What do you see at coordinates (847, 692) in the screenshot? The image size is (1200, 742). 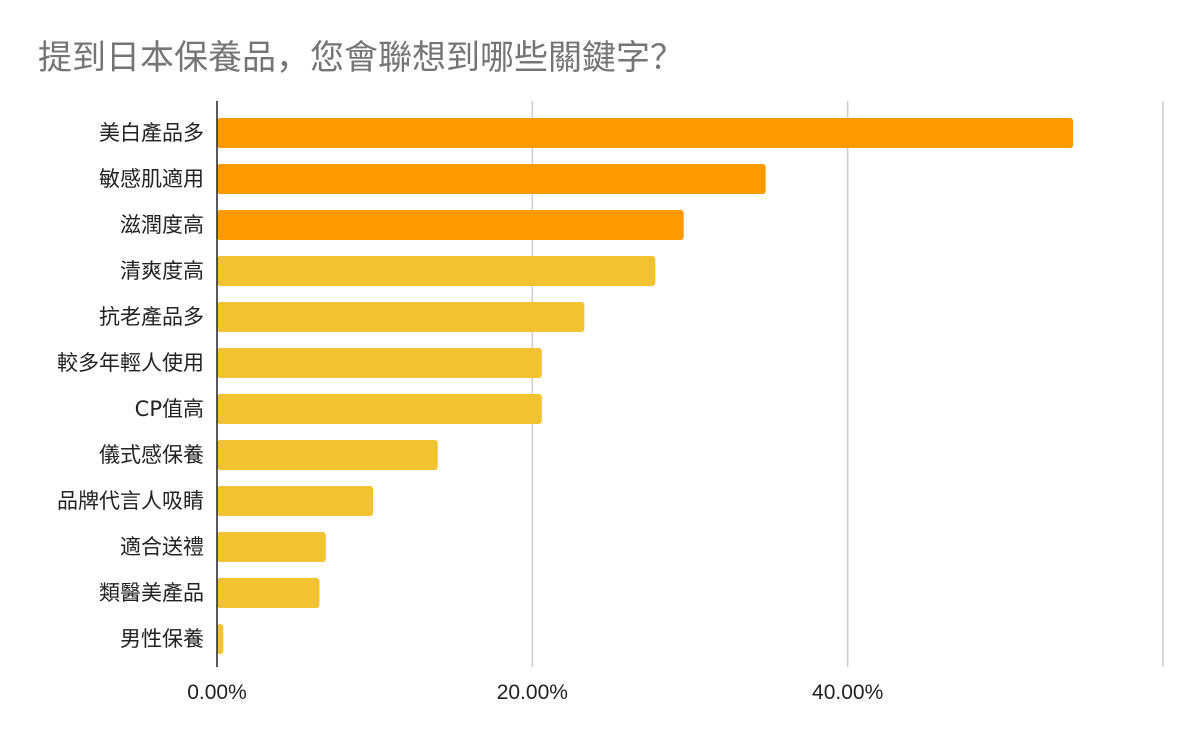 I see `tick-label: 40.00%` at bounding box center [847, 692].